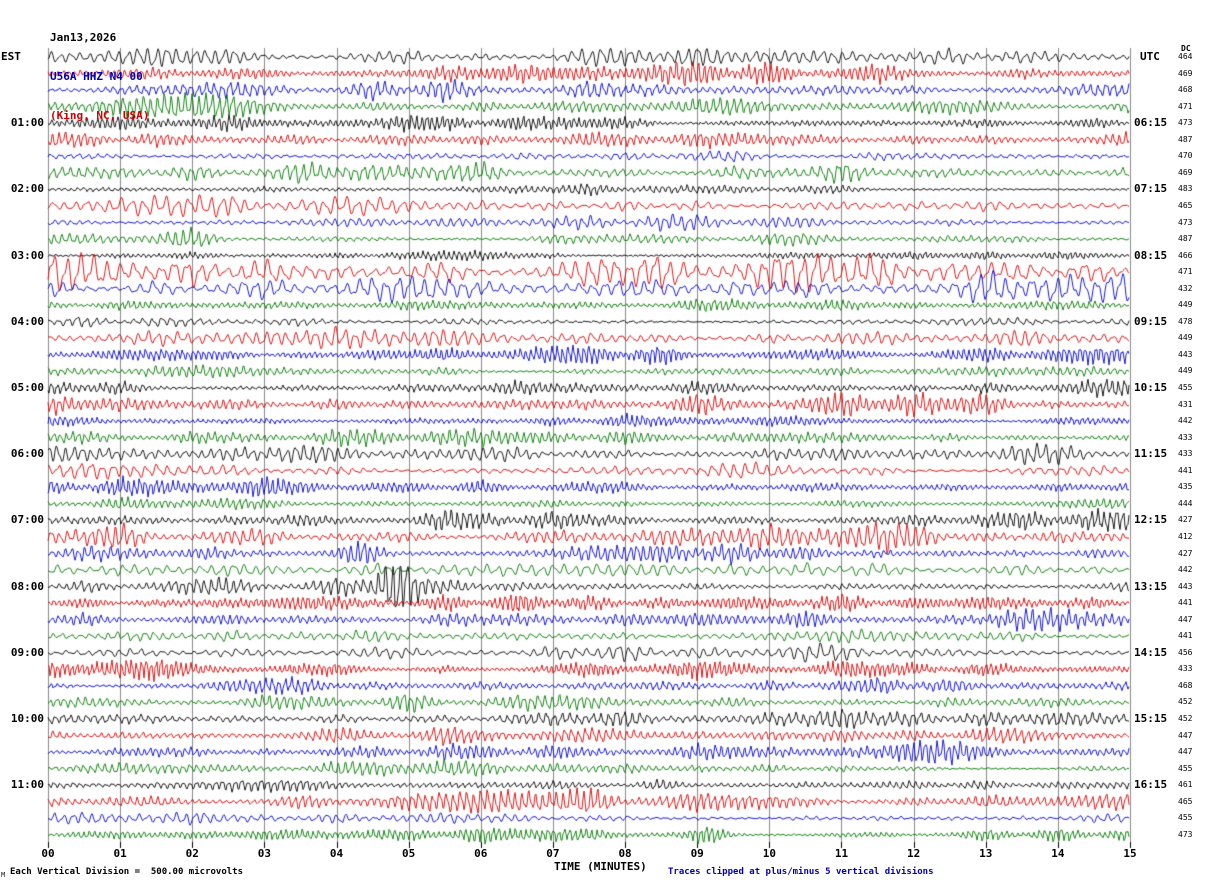 Image resolution: width=1210 pixels, height=886 pixels. Describe the element at coordinates (1150, 56) in the screenshot. I see `right-axis-label: UTC` at that location.